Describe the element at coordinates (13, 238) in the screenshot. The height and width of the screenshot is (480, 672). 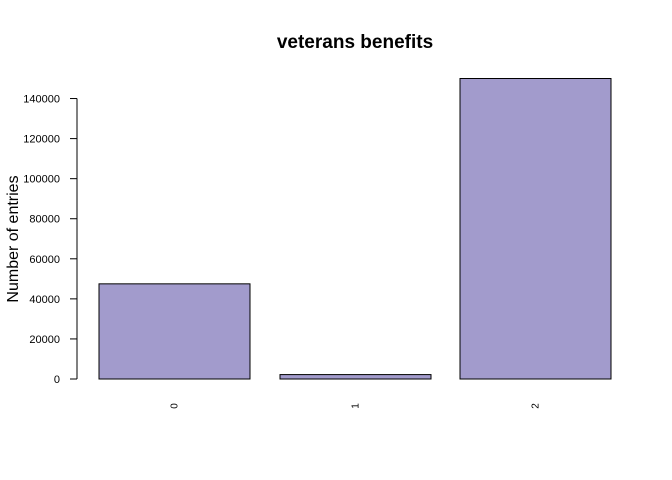
I see `y-axis-label: Number of entries` at that location.